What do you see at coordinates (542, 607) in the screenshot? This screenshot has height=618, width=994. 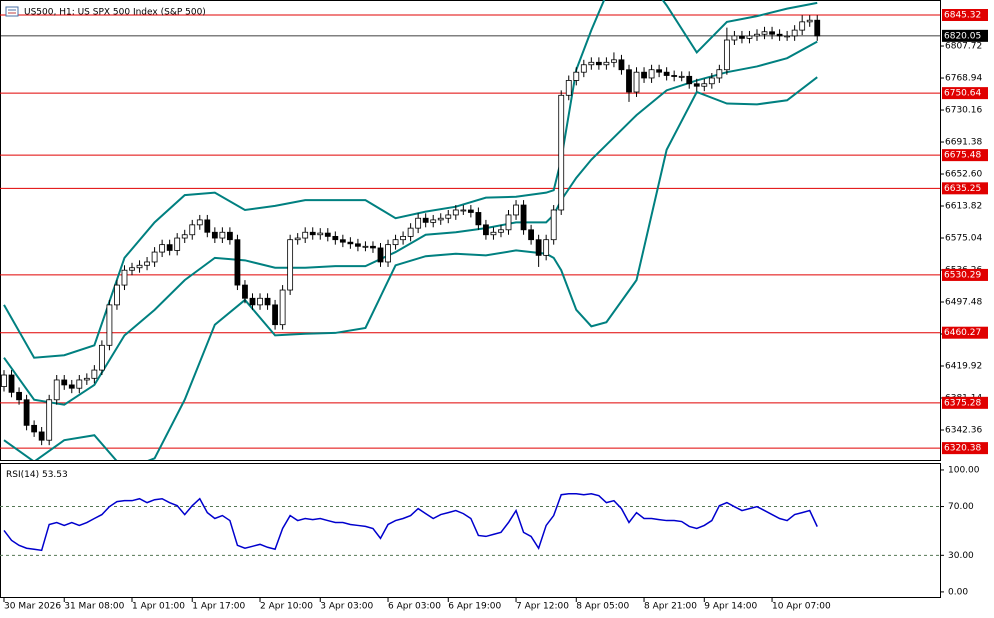 I see `x-tick-label: 7 Apr 12:00` at bounding box center [542, 607].